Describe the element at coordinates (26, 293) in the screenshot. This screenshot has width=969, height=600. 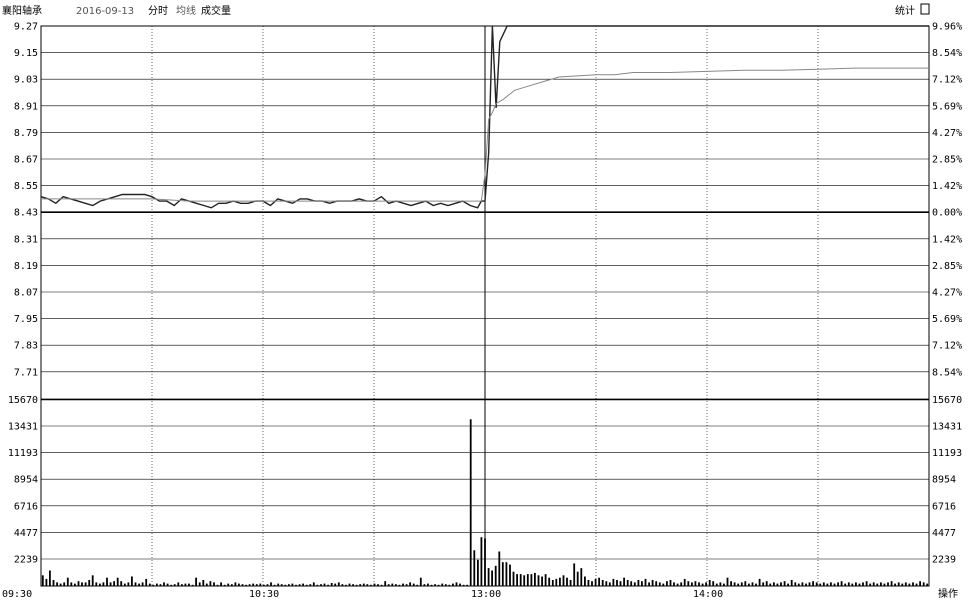
I see `price-tick-label: 8.07` at that location.